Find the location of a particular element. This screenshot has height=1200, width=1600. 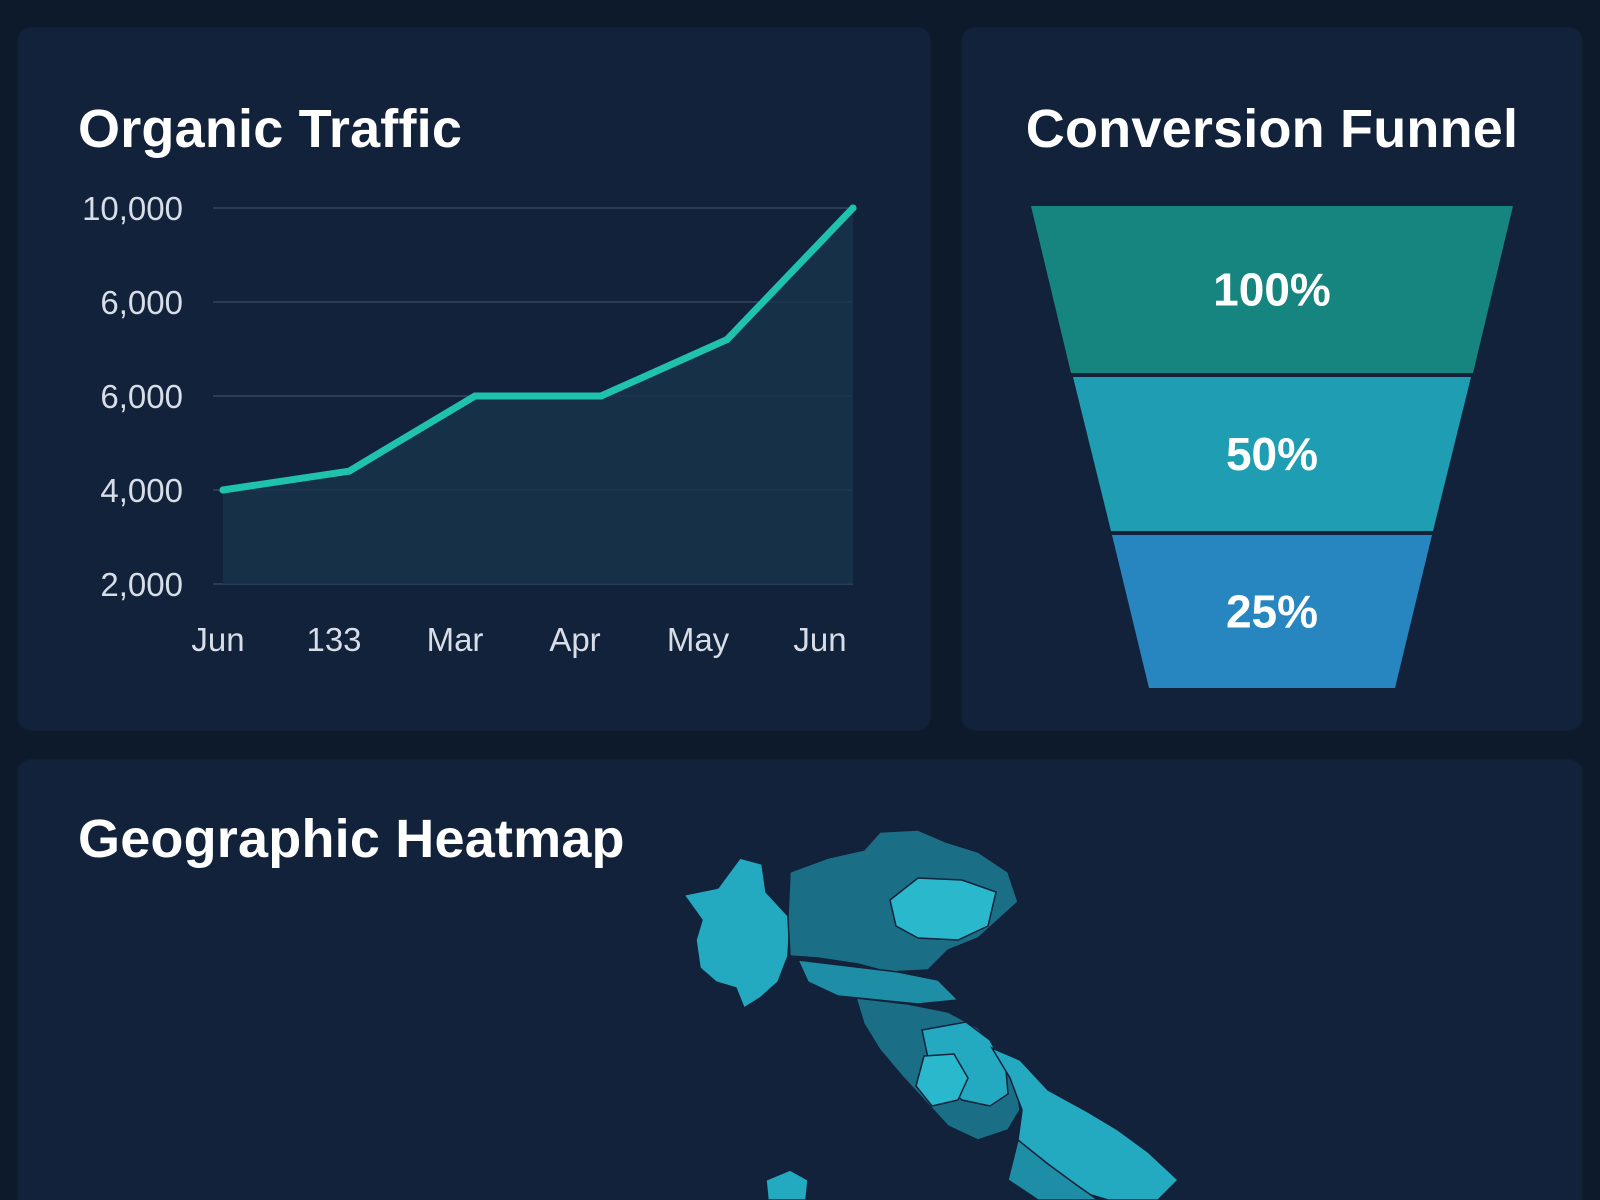

funnel-stage-label: 100% is located at coordinates (1272, 290).